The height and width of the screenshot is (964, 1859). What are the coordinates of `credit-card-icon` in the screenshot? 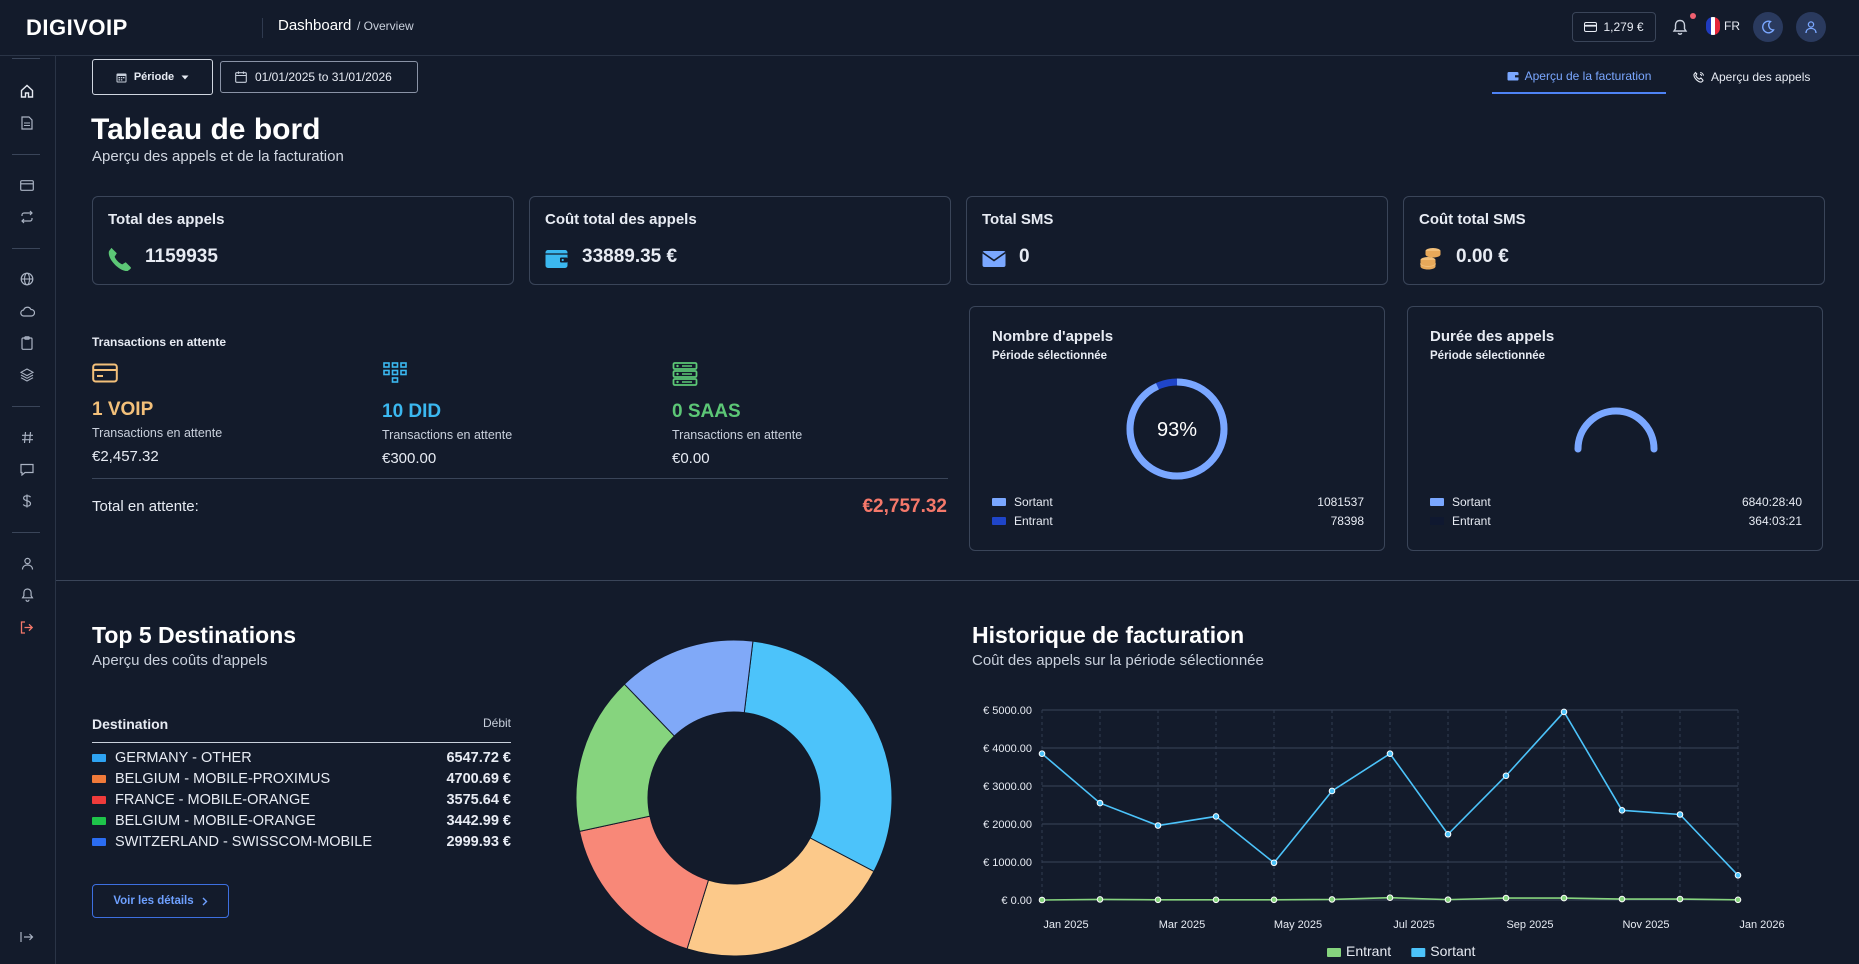 It's located at (27, 185).